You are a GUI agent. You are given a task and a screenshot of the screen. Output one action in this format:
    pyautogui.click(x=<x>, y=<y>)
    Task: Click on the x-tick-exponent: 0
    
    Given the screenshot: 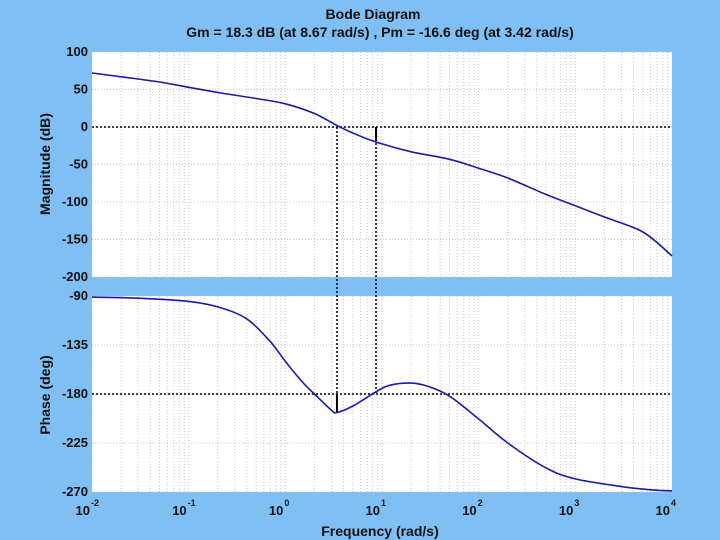 What is the action you would take?
    pyautogui.click(x=286, y=503)
    